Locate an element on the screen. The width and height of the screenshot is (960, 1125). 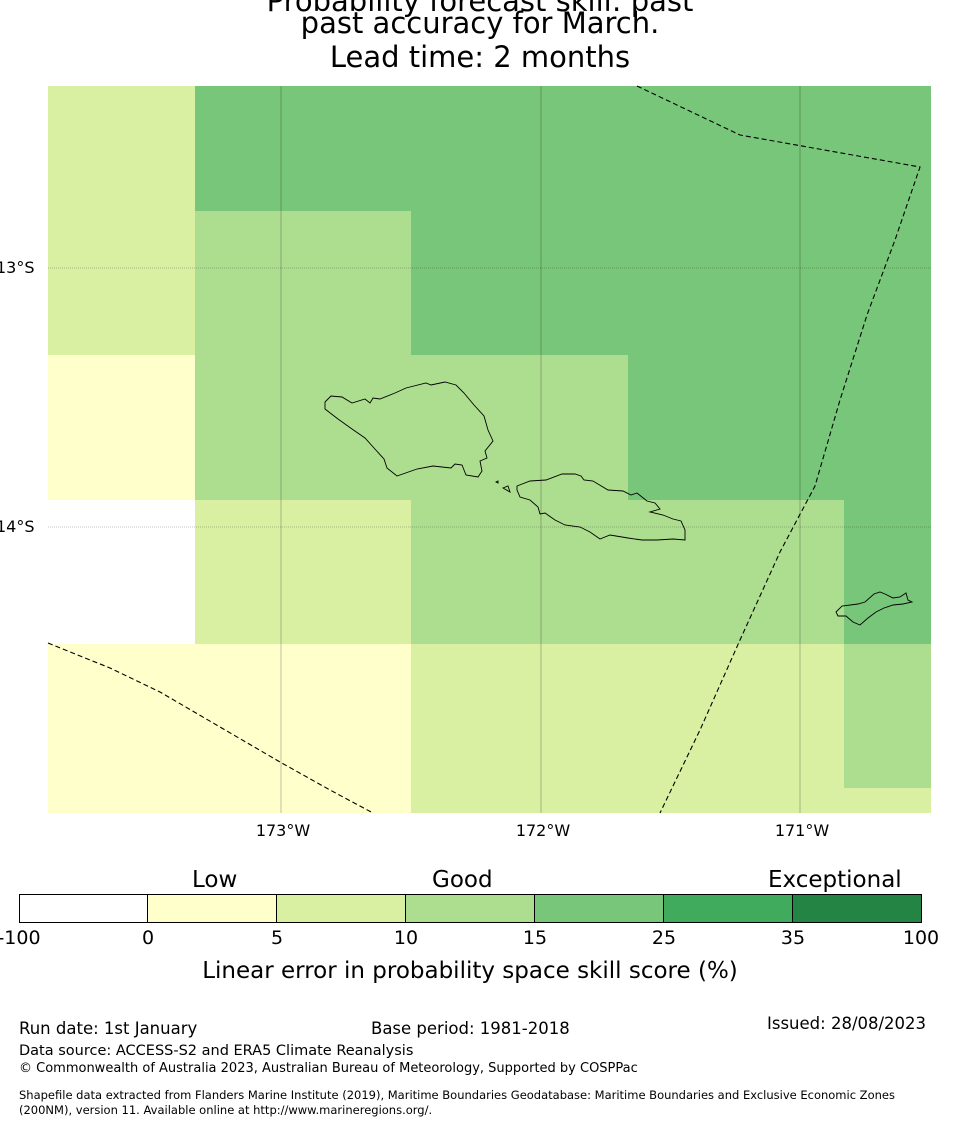
legend-tick: 100 is located at coordinates (921, 938).